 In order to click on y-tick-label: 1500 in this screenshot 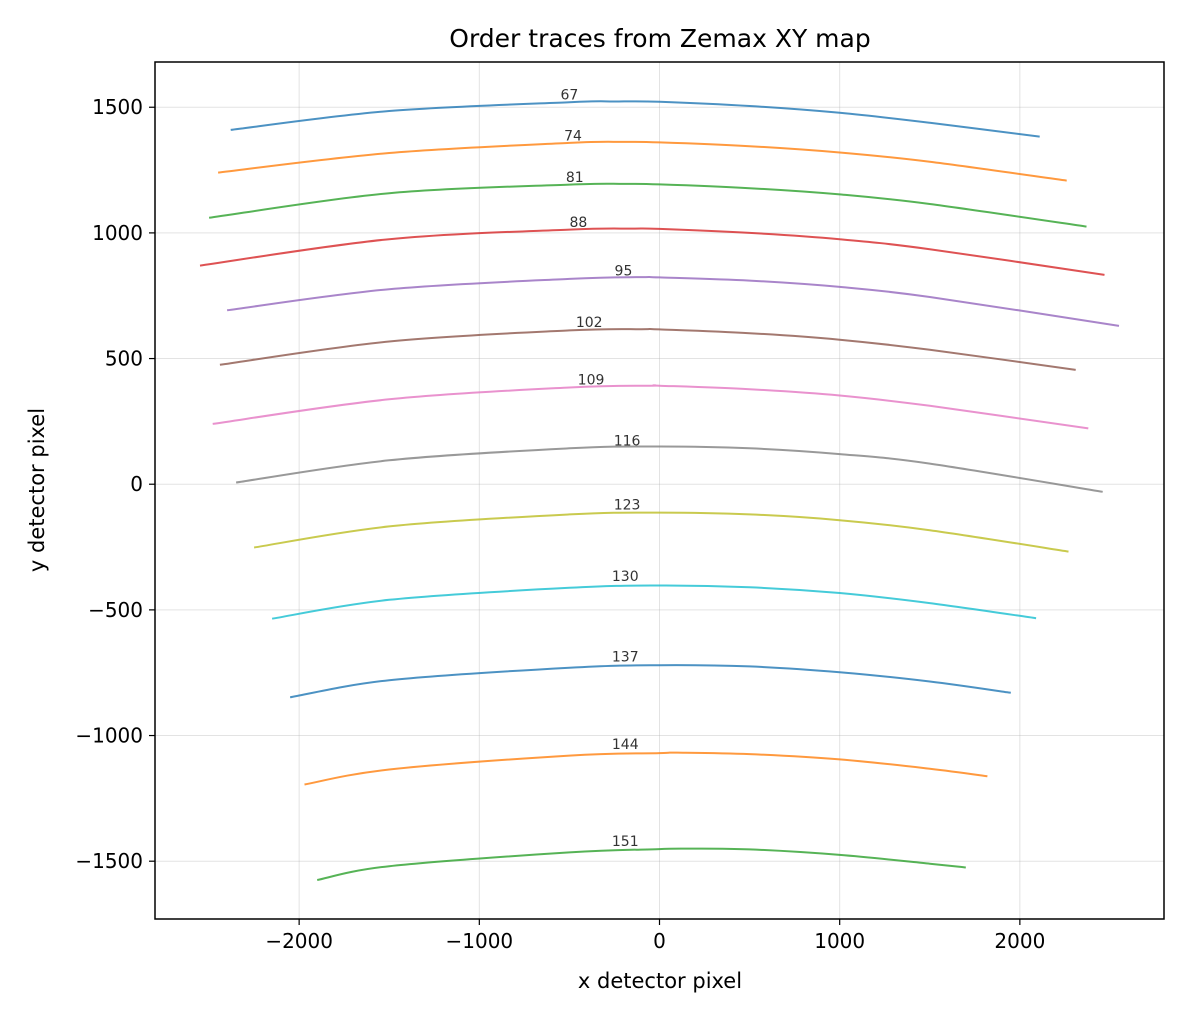, I will do `click(117, 107)`.